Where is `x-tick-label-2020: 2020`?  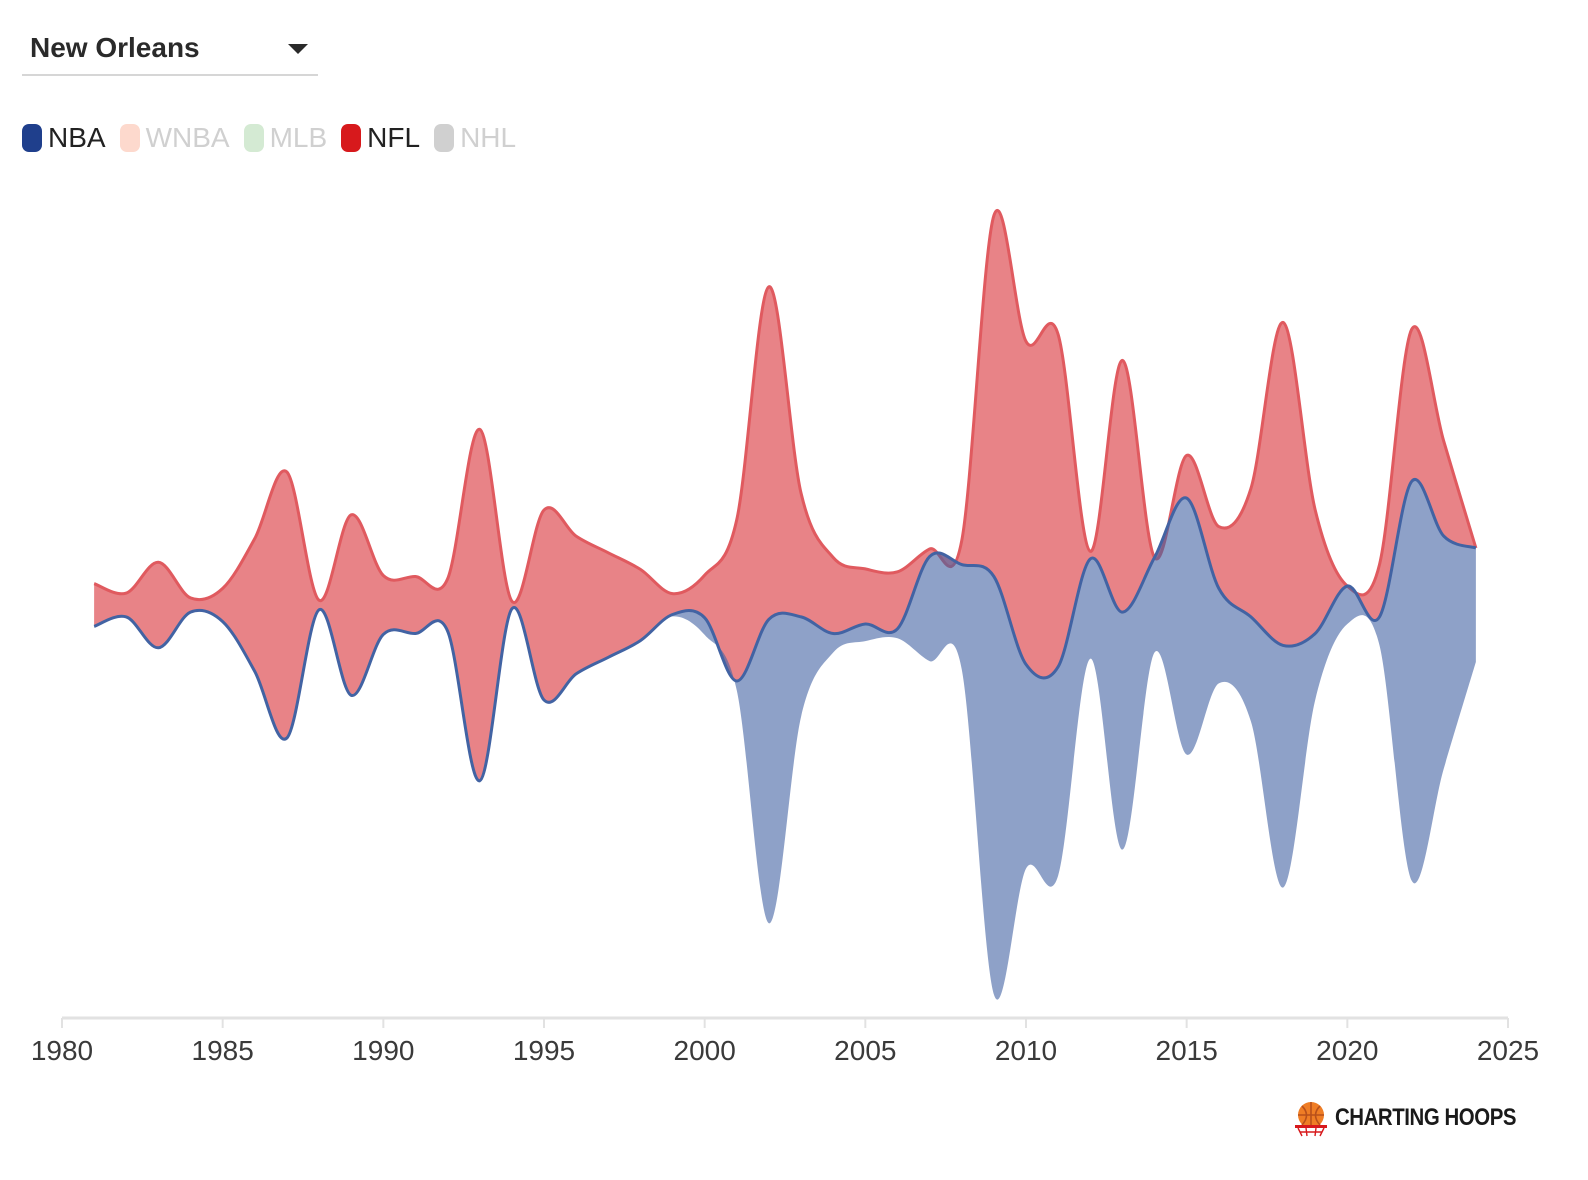
x-tick-label-2020: 2020 is located at coordinates (1347, 1050).